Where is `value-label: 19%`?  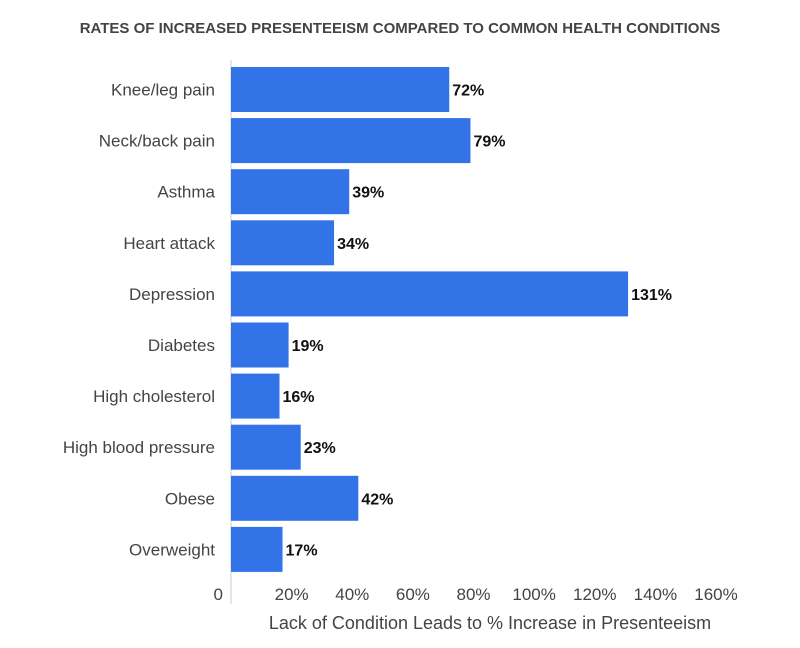 value-label: 19% is located at coordinates (308, 346).